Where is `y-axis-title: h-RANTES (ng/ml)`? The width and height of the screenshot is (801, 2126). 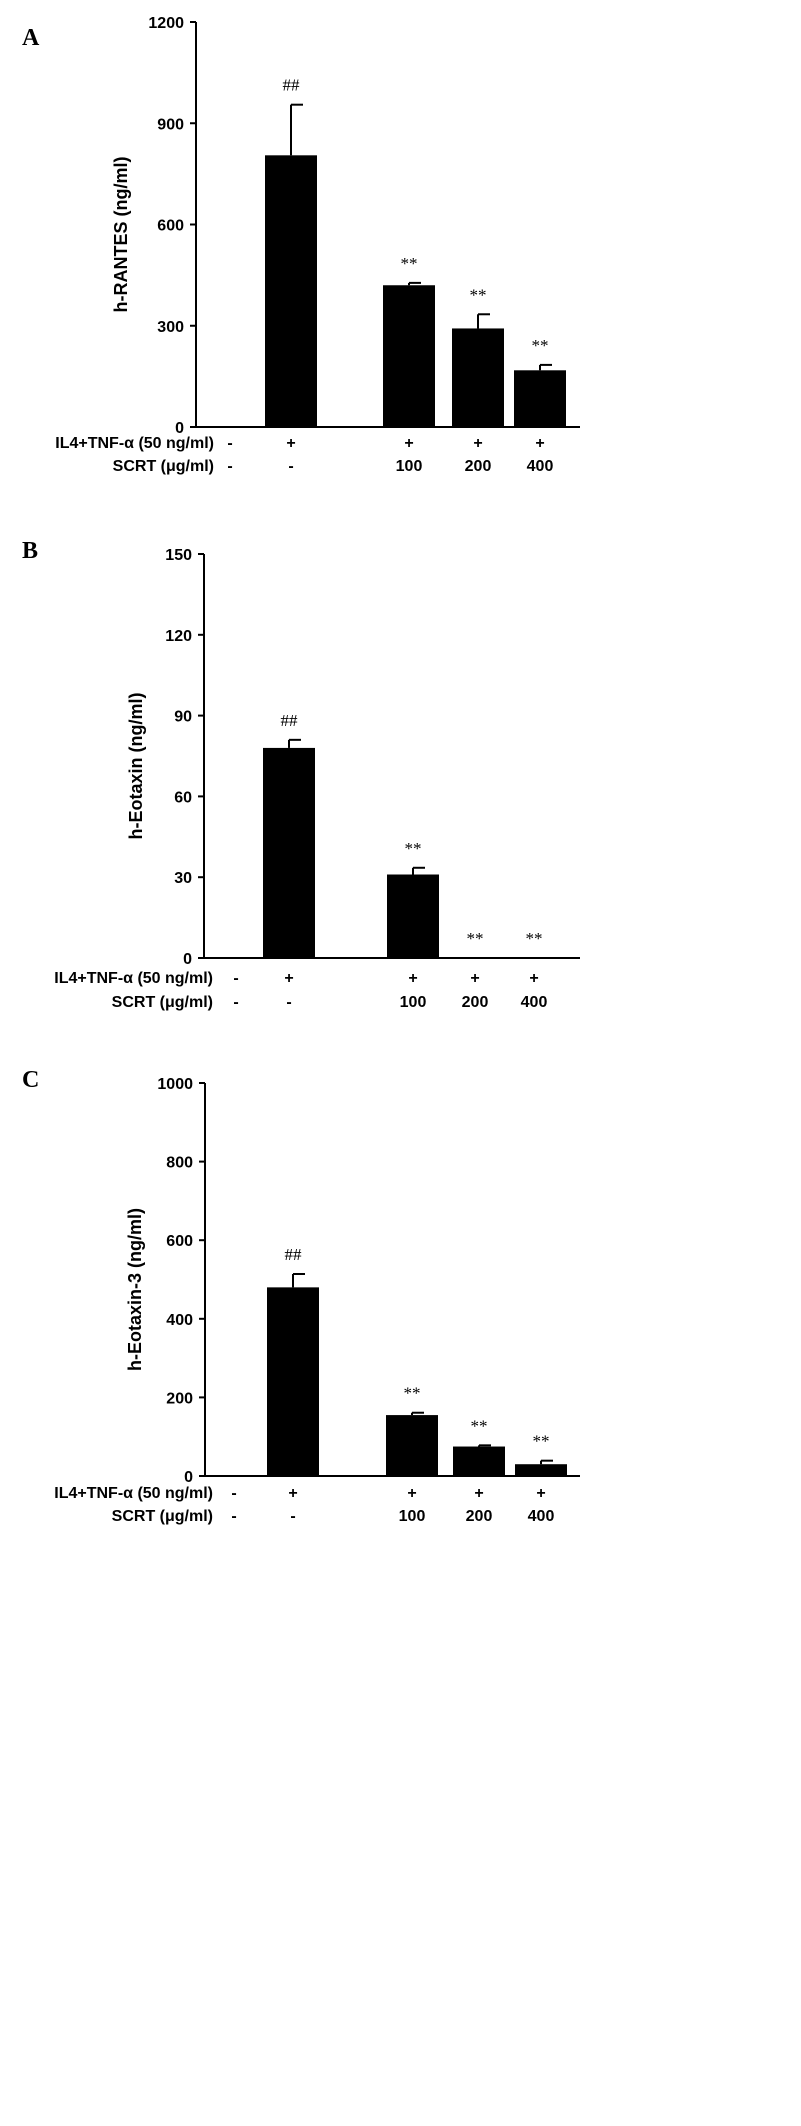 y-axis-title: h-RANTES (ng/ml) is located at coordinates (121, 235).